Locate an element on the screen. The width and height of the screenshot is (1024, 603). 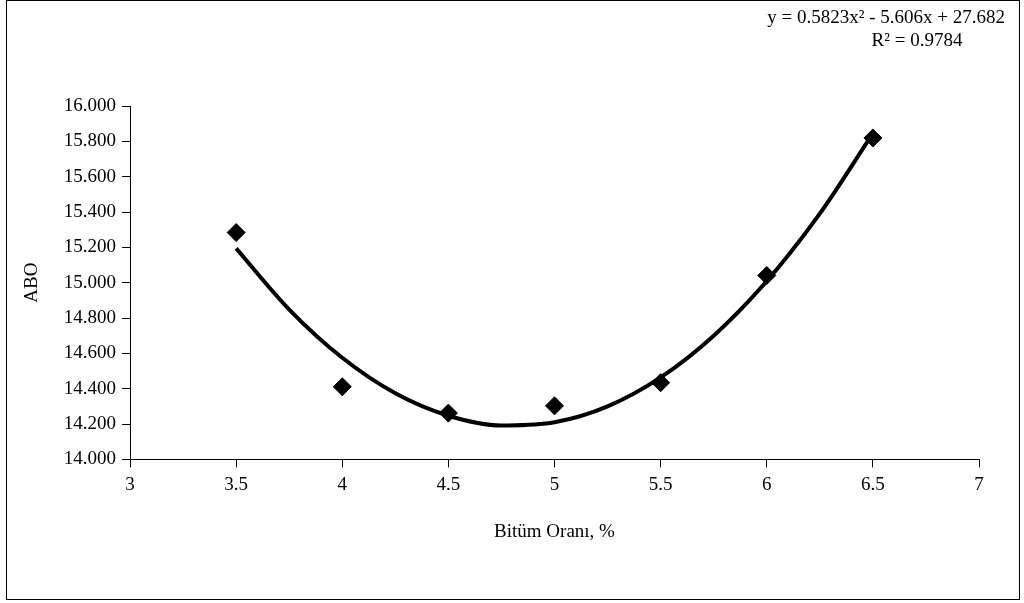
x-tick-label: 5 is located at coordinates (554, 483).